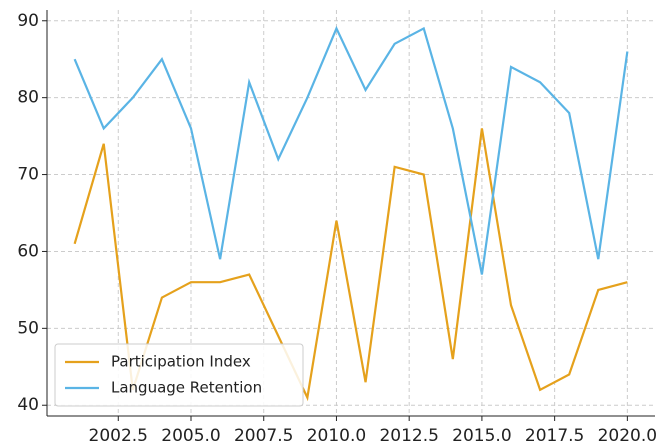 This screenshot has height=444, width=668. What do you see at coordinates (28, 328) in the screenshot?
I see `y-tick-label: 50` at bounding box center [28, 328].